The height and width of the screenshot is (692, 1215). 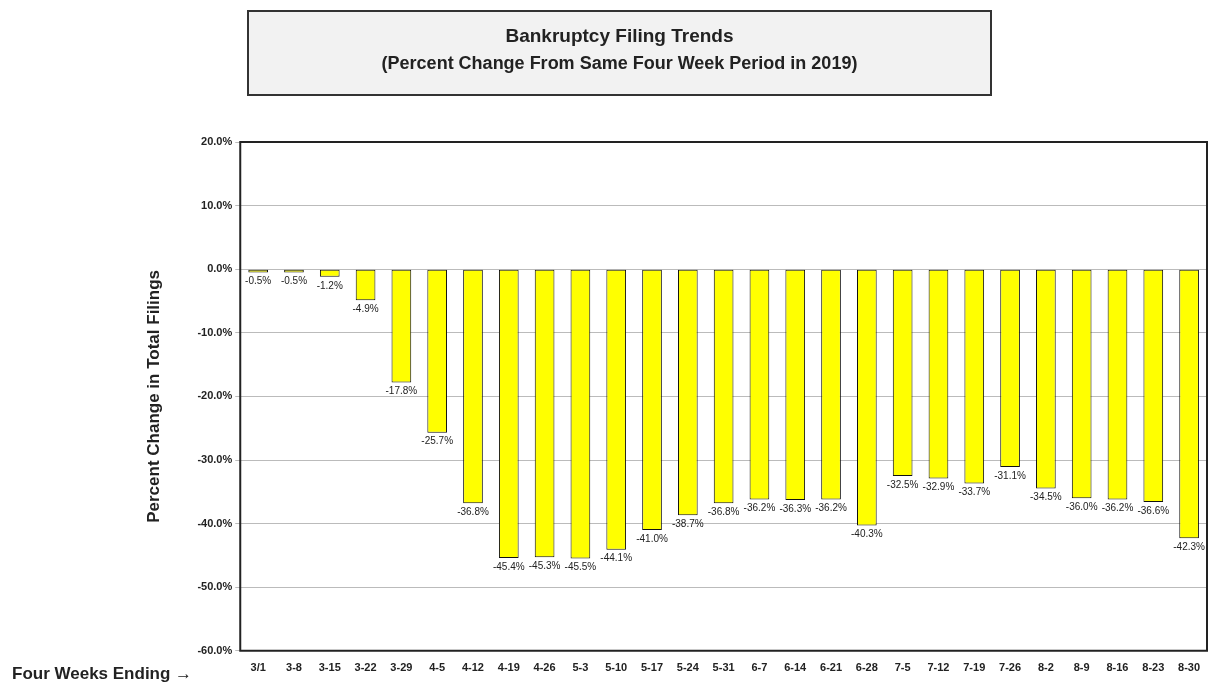 I want to click on data-label: -45.4%, so click(x=508, y=566).